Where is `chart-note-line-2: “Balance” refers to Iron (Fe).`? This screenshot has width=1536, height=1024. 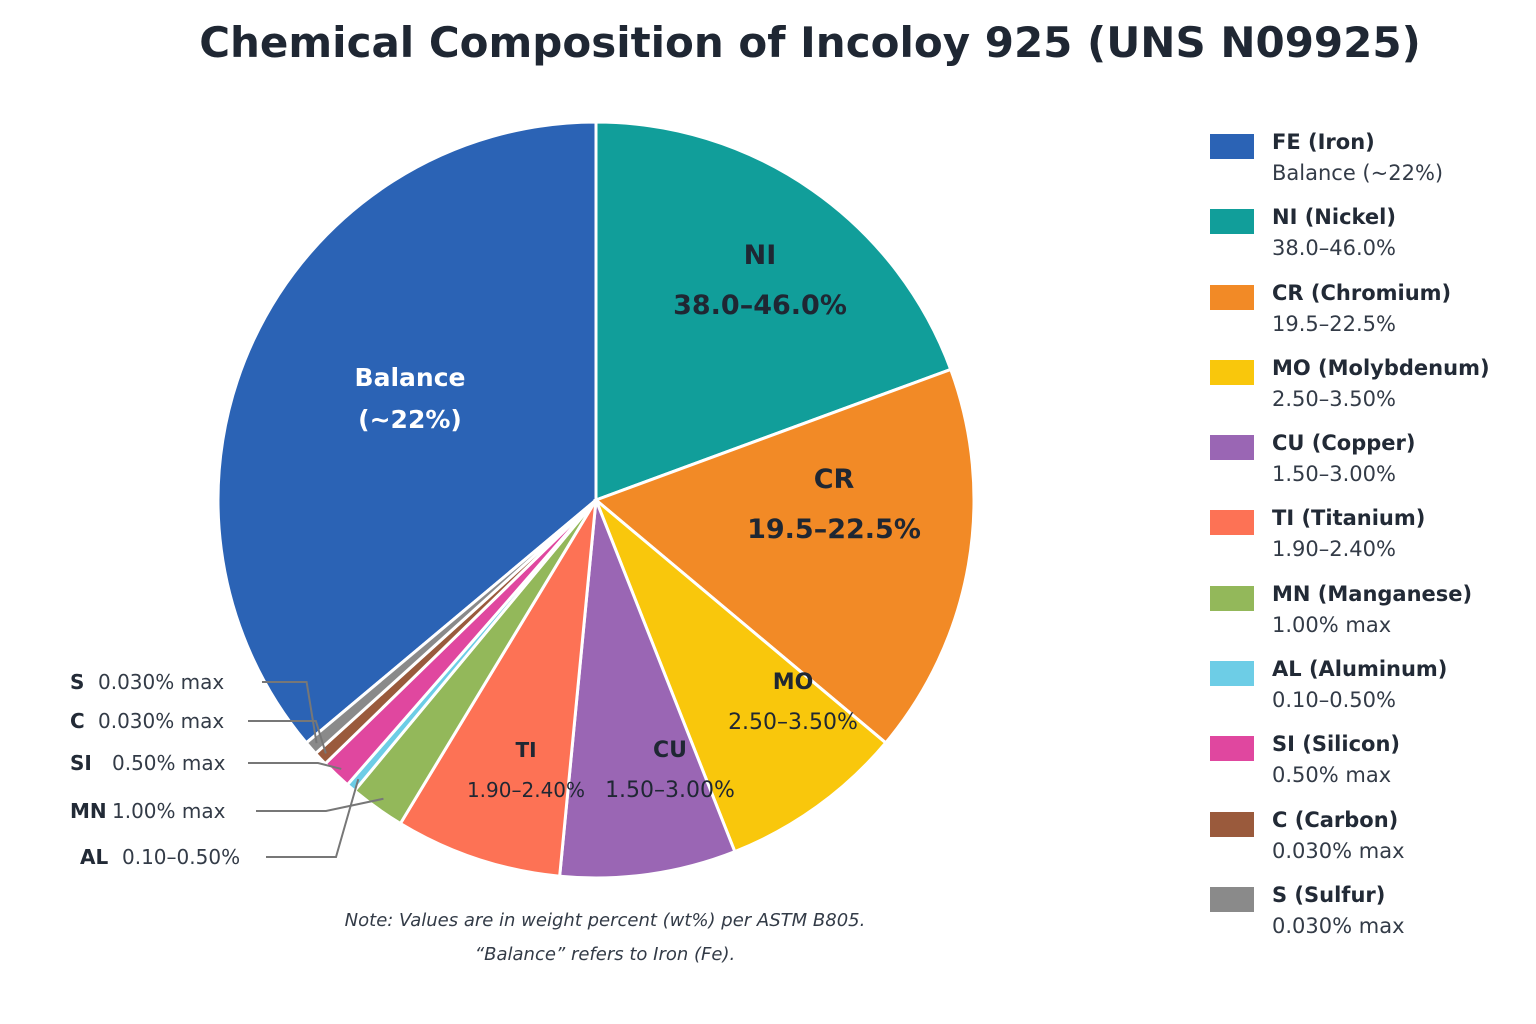 chart-note-line-2: “Balance” refers to Iron (Fe). is located at coordinates (605, 954).